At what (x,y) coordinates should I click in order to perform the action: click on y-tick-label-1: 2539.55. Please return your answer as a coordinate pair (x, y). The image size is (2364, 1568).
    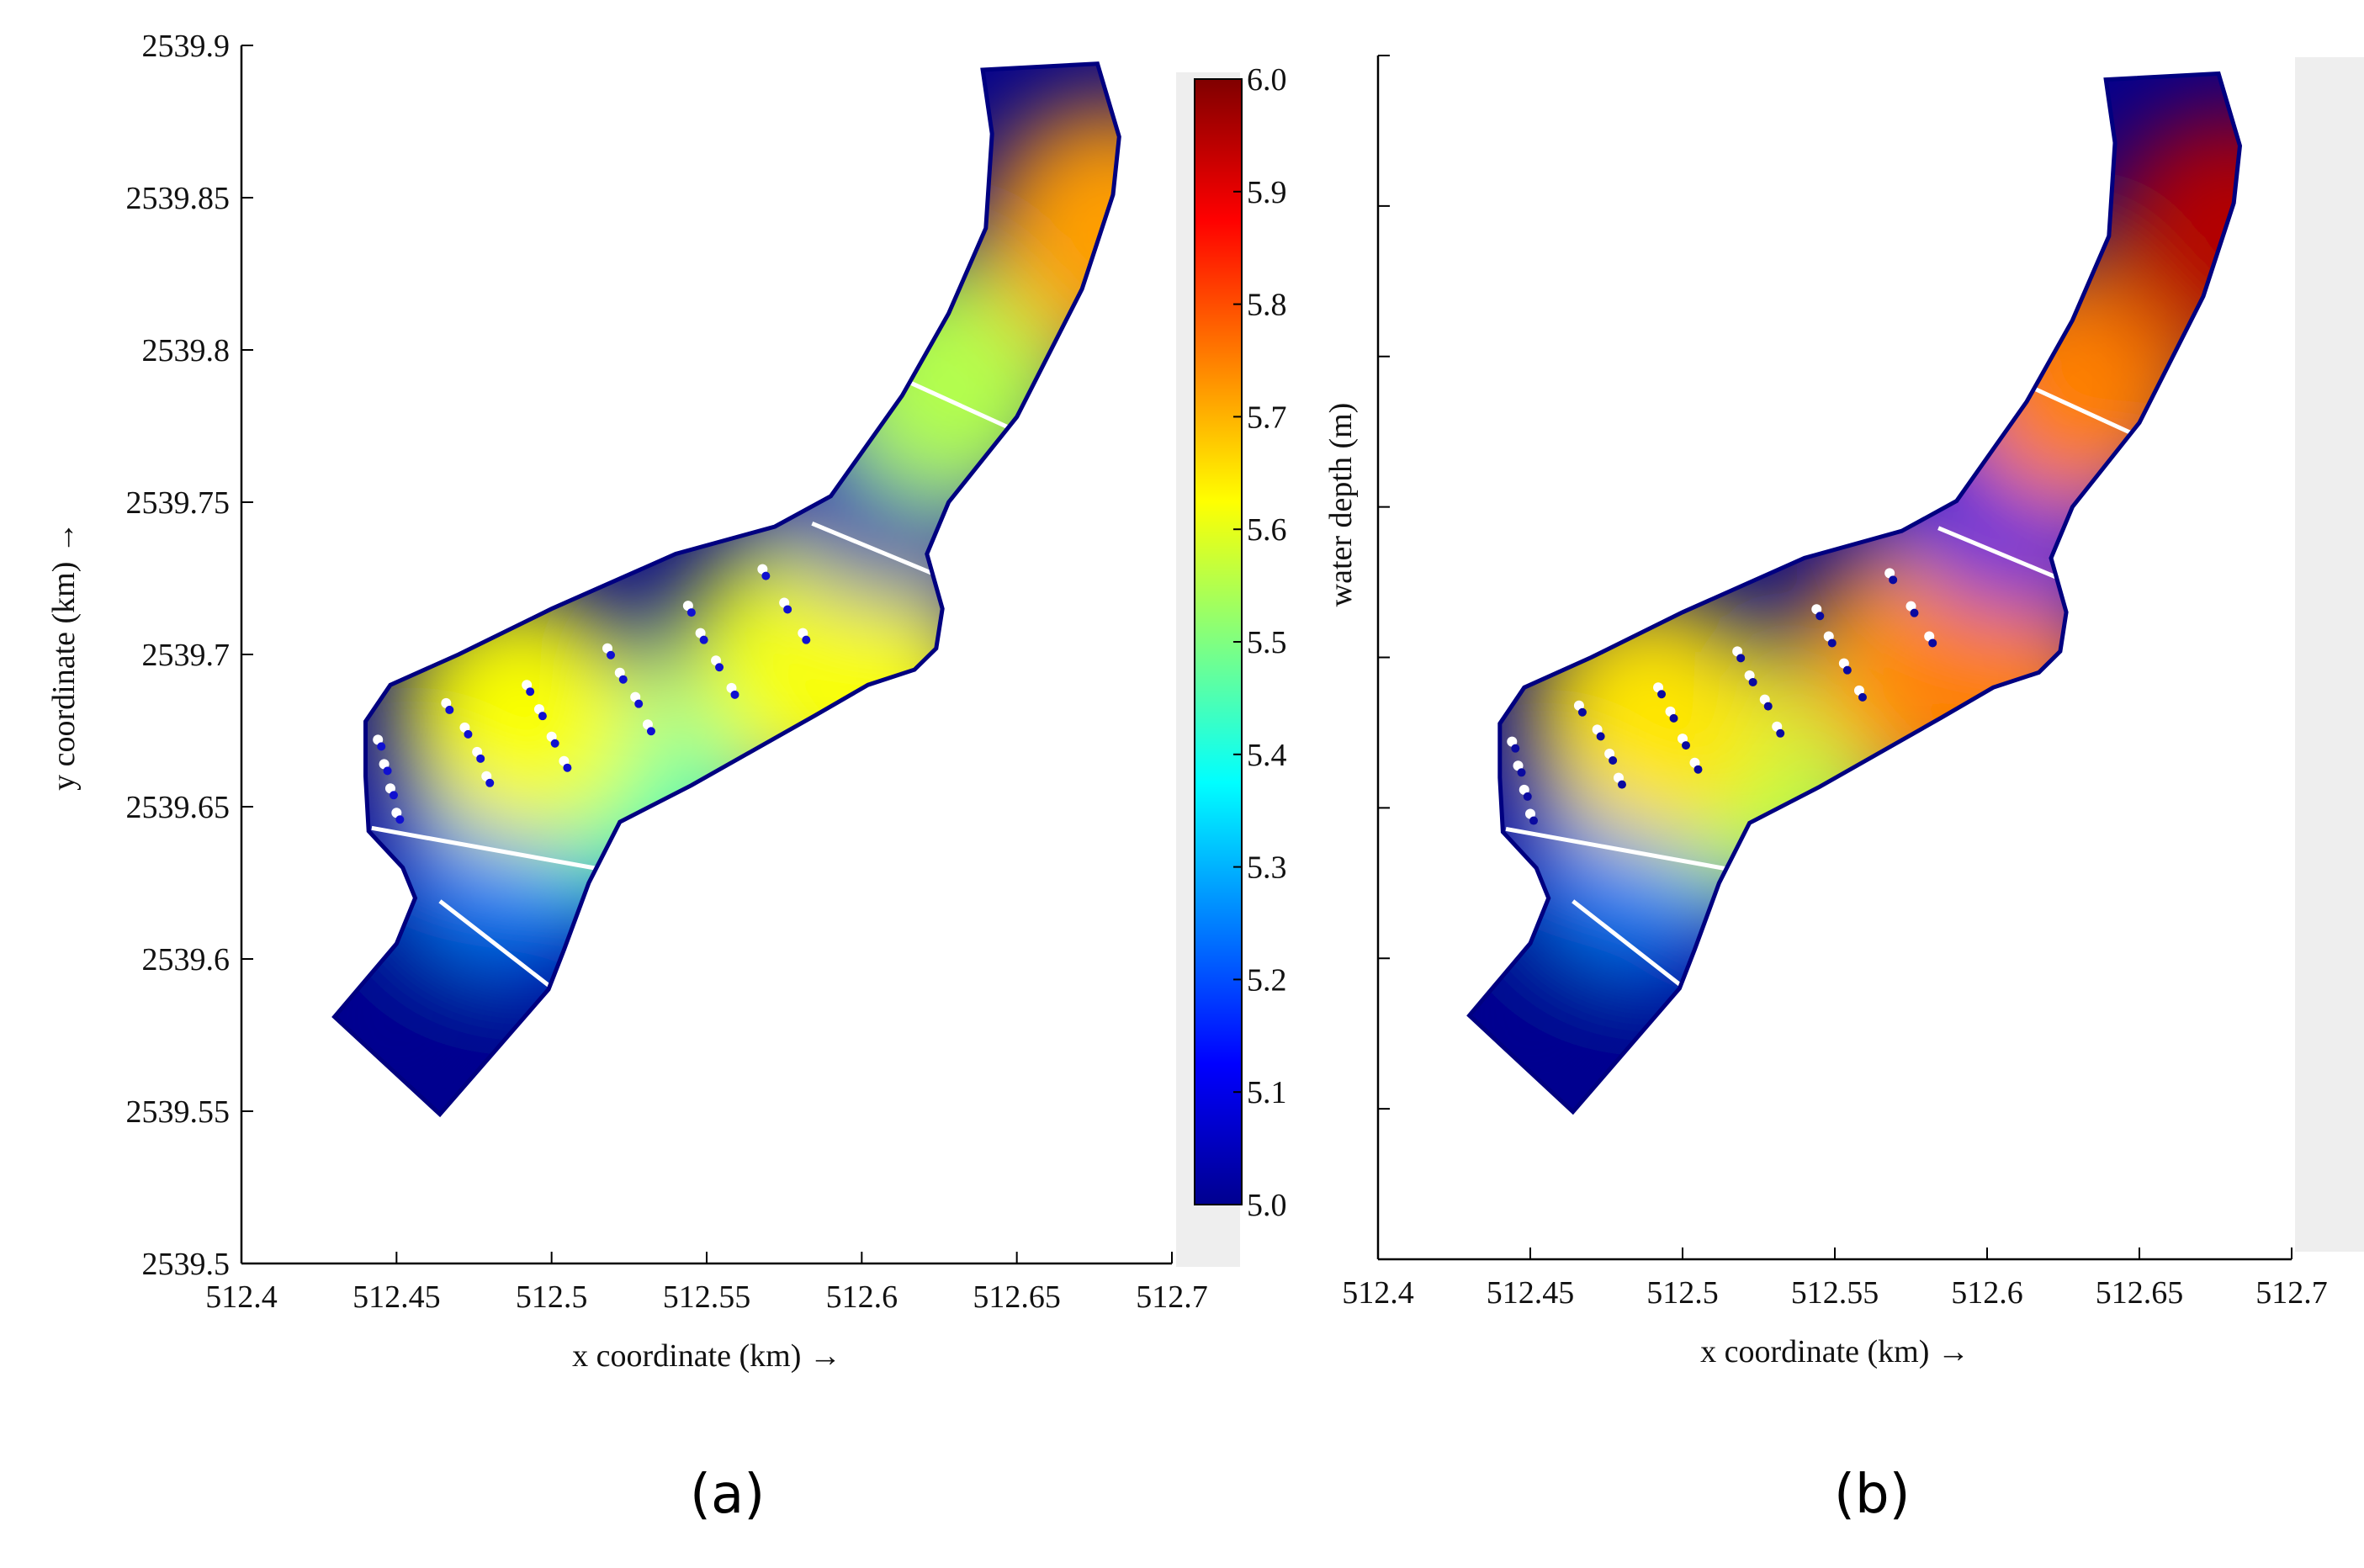
    Looking at the image, I should click on (179, 1112).